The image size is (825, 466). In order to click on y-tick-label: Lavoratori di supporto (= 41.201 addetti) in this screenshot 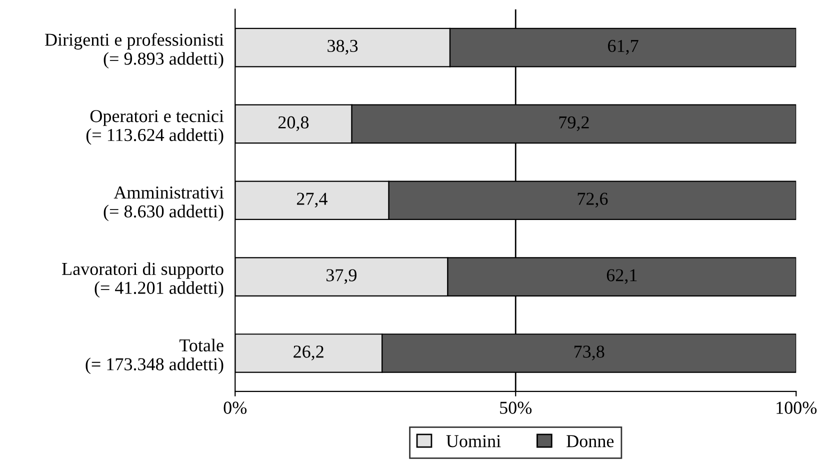, I will do `click(143, 280)`.